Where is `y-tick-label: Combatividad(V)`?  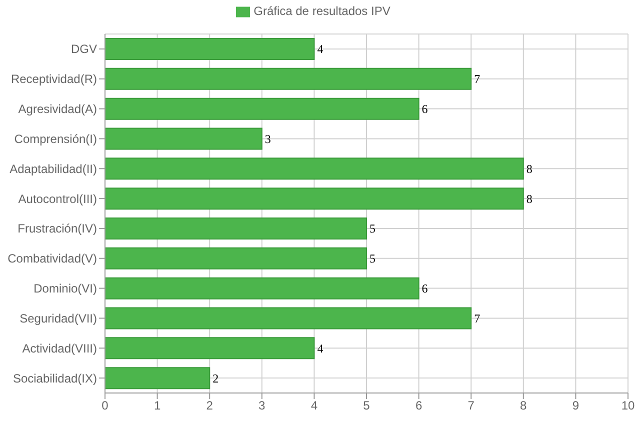 y-tick-label: Combatividad(V) is located at coordinates (52, 259).